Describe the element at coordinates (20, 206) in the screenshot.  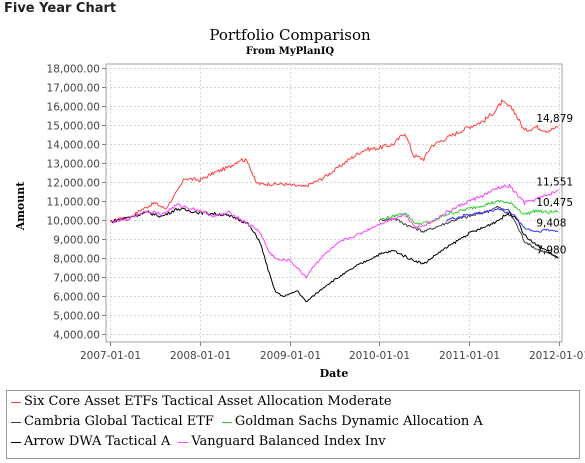
I see `y-axis-label: Amount` at that location.